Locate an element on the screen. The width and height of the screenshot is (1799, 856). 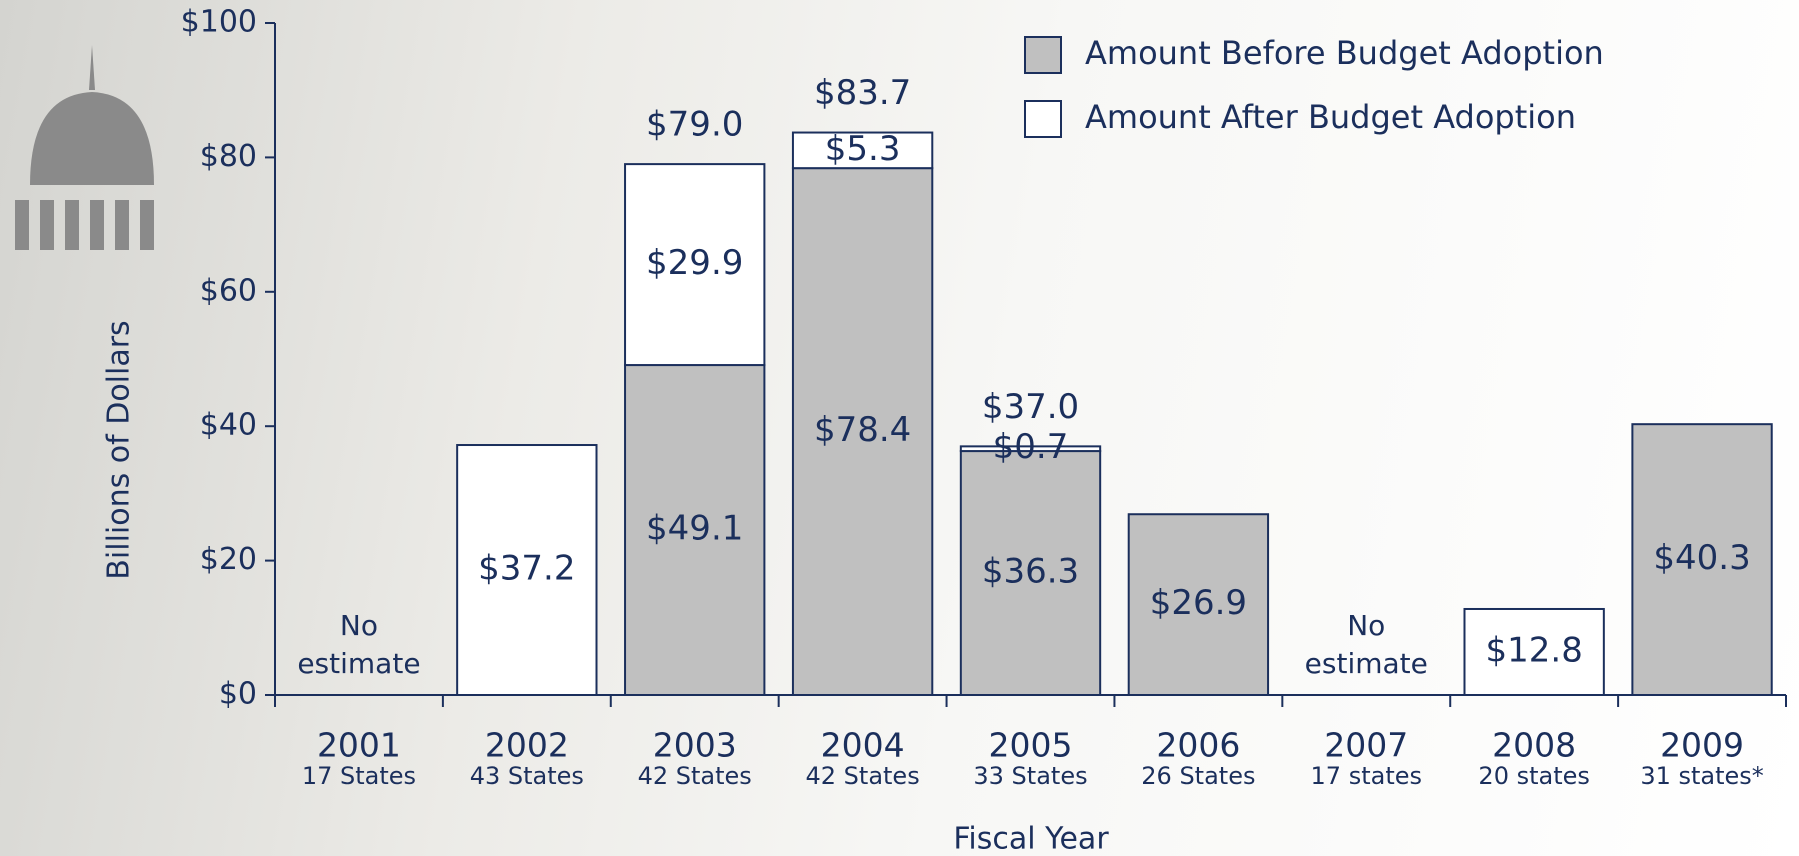
total-label: $83.7 is located at coordinates (862, 93).